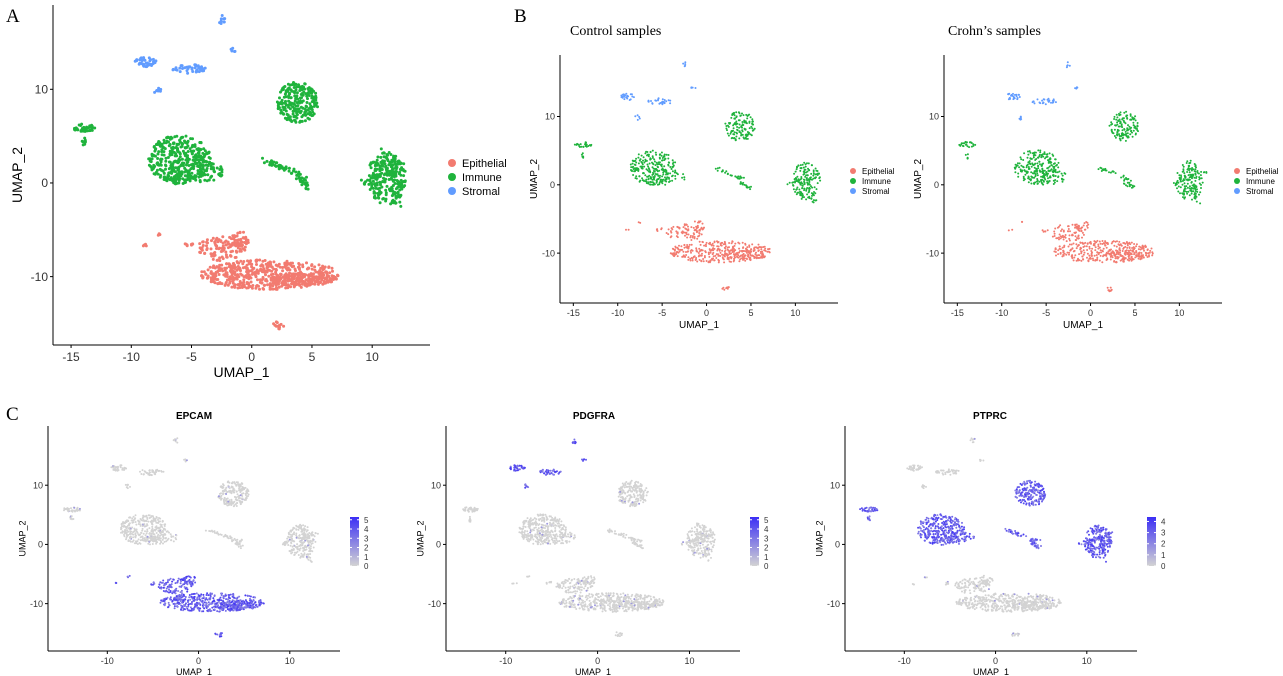 The height and width of the screenshot is (676, 1283). Describe the element at coordinates (17, 175) in the screenshot. I see `y-axis-label: UMAP_2` at that location.